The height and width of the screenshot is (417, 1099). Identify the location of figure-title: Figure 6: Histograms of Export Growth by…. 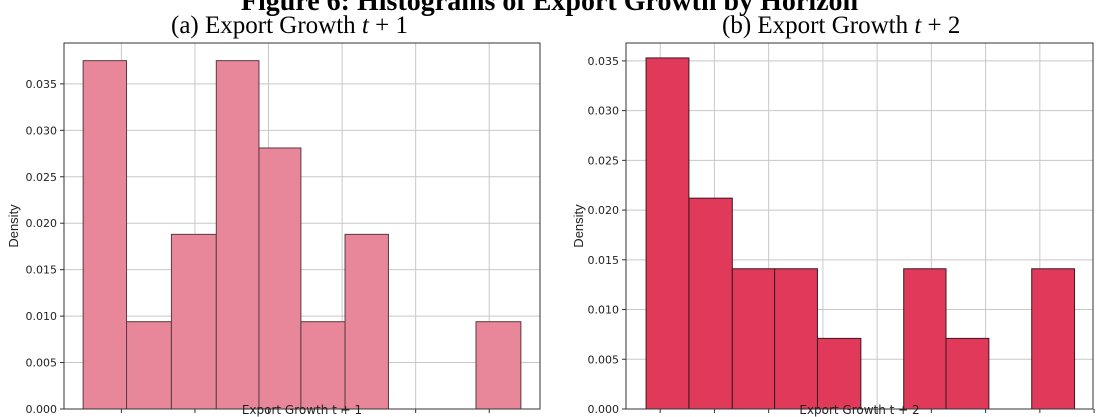
(549, 8).